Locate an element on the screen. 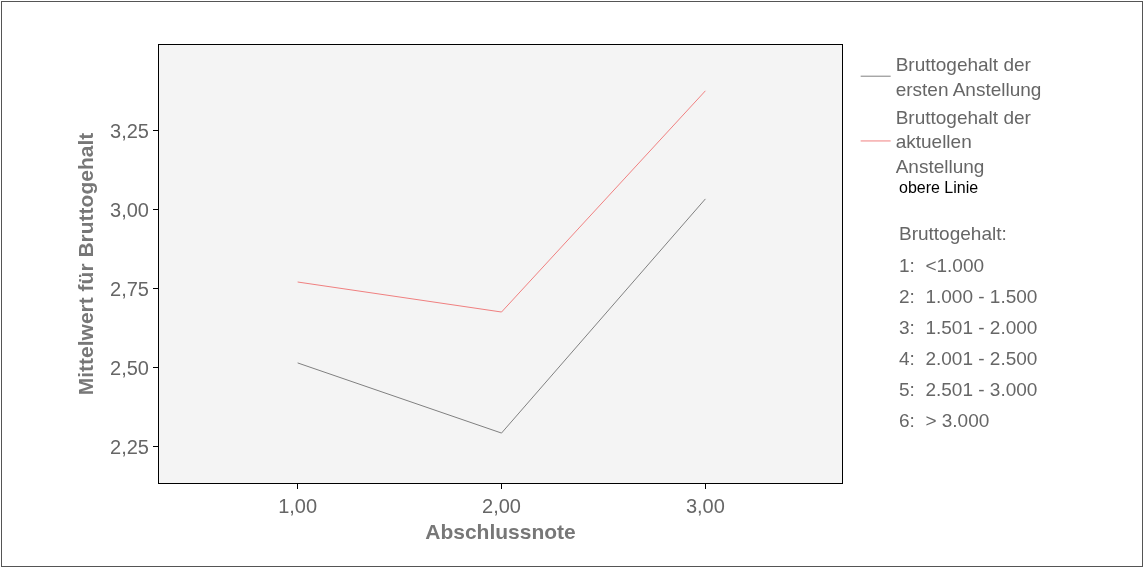 Image resolution: width=1144 pixels, height=568 pixels. text: Bruttogehalt: is located at coordinates (953, 233).